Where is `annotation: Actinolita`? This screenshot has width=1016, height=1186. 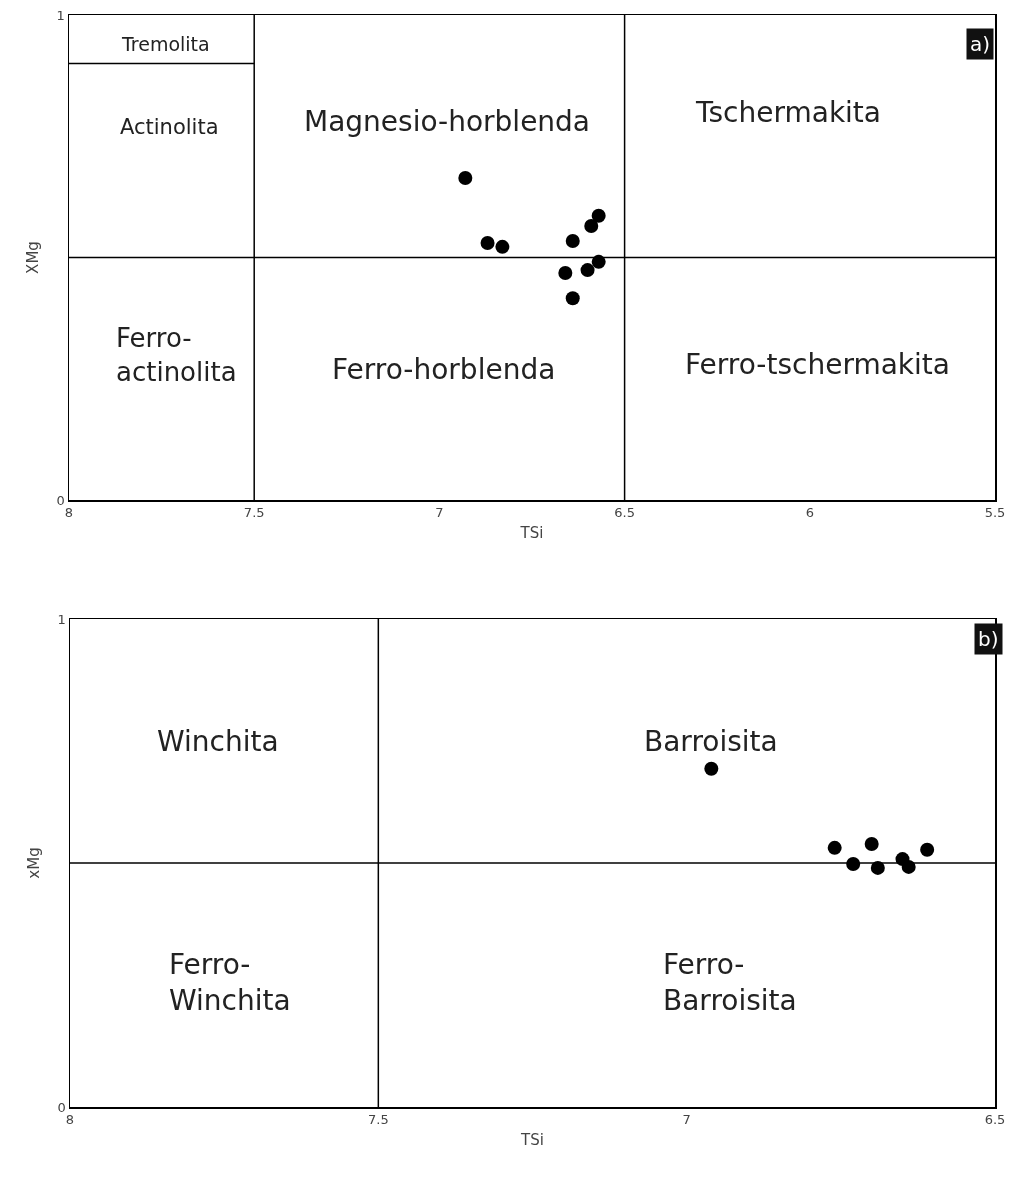
annotation: Actinolita is located at coordinates (169, 127).